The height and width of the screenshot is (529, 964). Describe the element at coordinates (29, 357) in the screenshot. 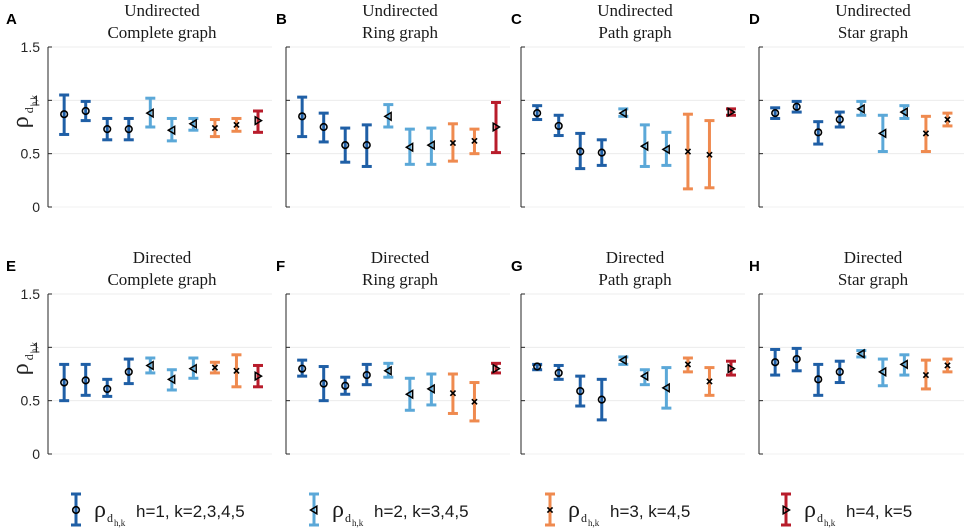

I see `y-axis-label-sub: d` at that location.